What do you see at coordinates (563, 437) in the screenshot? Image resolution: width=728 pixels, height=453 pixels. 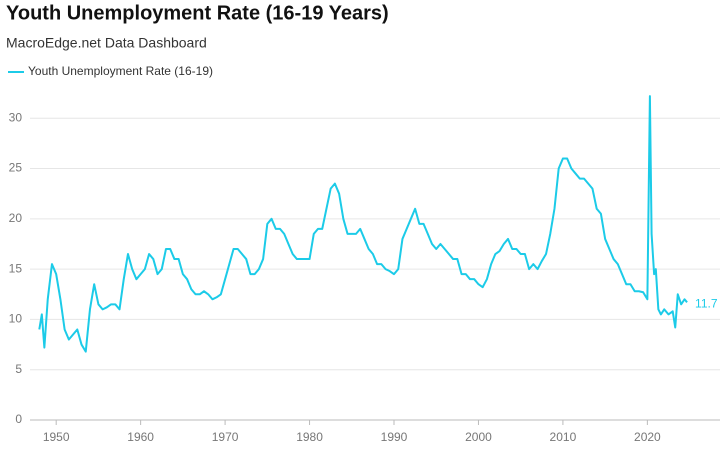 I see `x-tick-label: 2010` at bounding box center [563, 437].